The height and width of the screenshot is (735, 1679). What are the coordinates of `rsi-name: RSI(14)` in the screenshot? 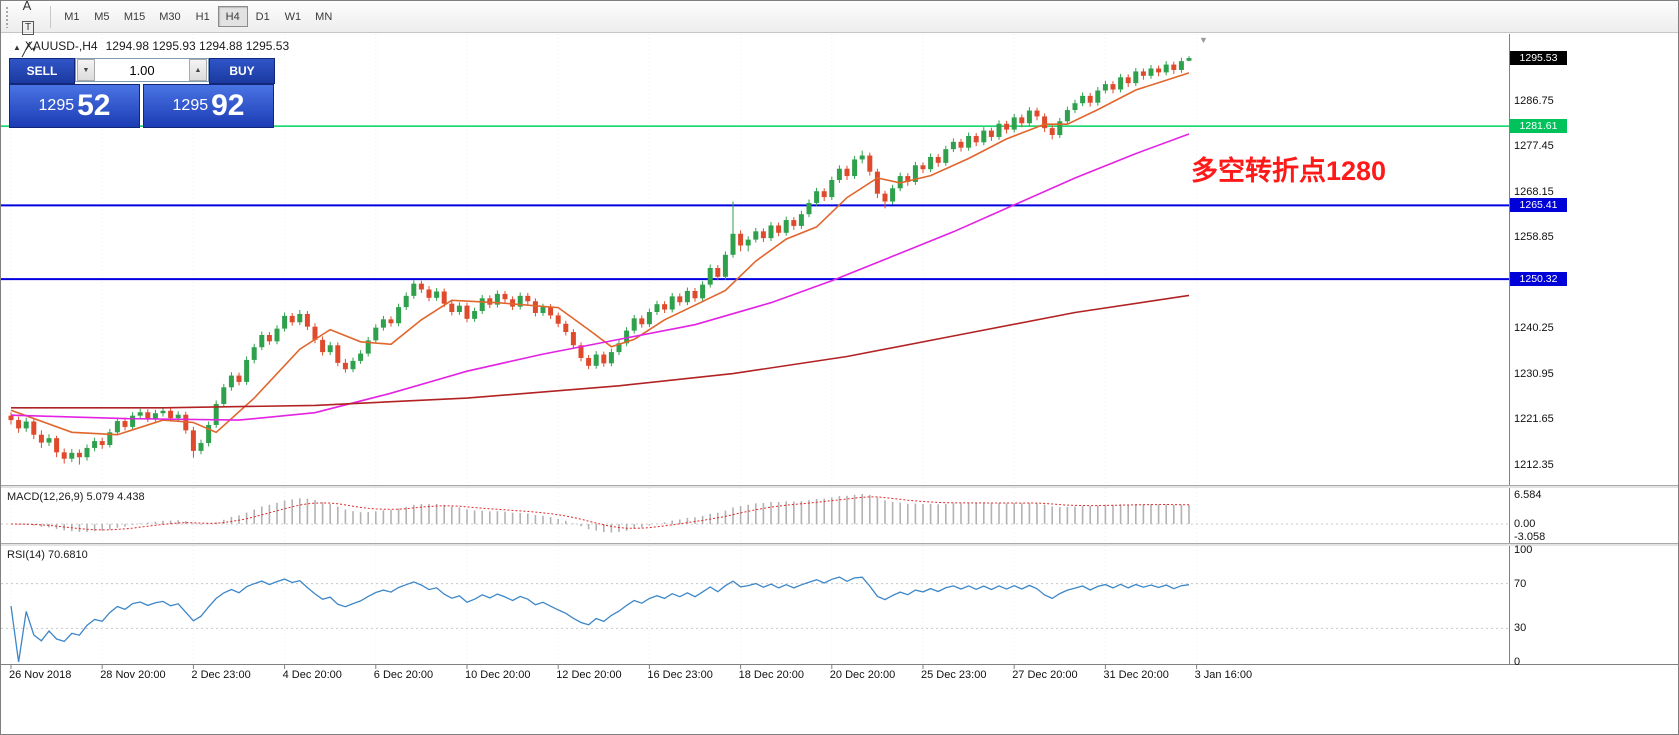 It's located at (26, 555).